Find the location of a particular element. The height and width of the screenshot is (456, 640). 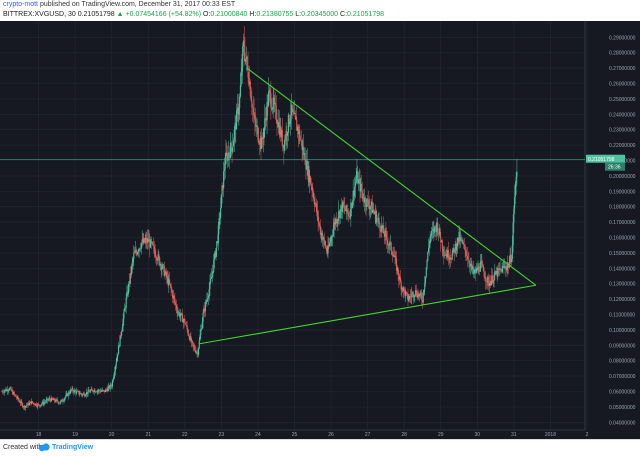

x-tick-label: 18 is located at coordinates (39, 435).